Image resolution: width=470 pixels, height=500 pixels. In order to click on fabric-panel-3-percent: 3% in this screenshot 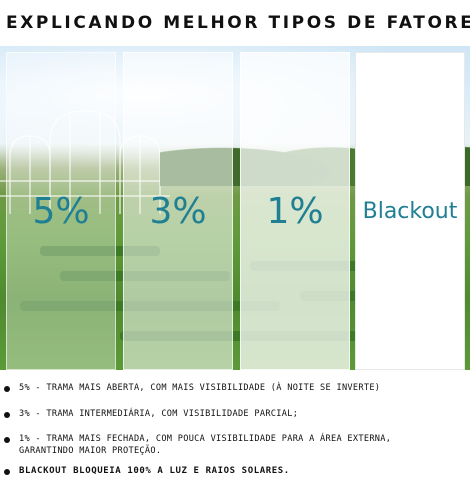, I will do `click(178, 211)`.